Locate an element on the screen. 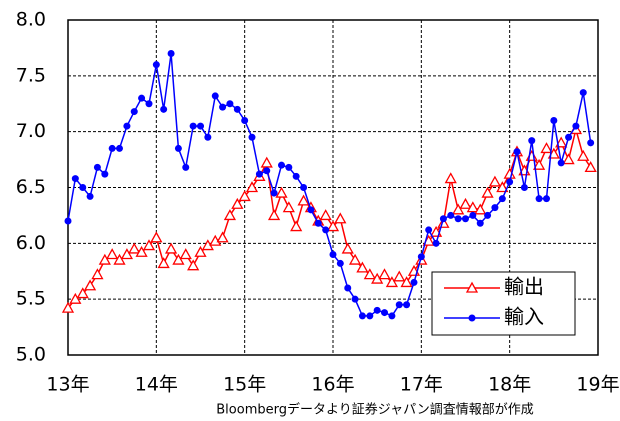 The image size is (620, 421). x-tick-label: 15年 is located at coordinates (244, 385).